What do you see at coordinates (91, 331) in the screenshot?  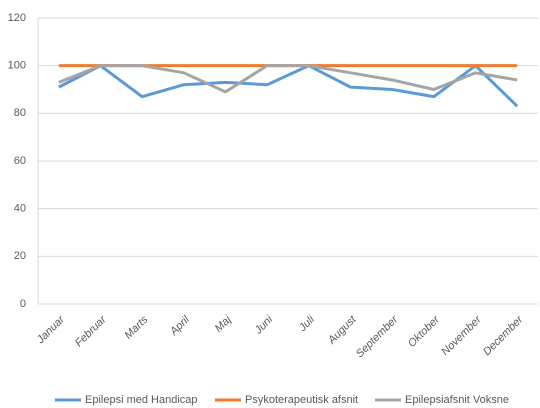 I see `x-tick-label: Februar` at bounding box center [91, 331].